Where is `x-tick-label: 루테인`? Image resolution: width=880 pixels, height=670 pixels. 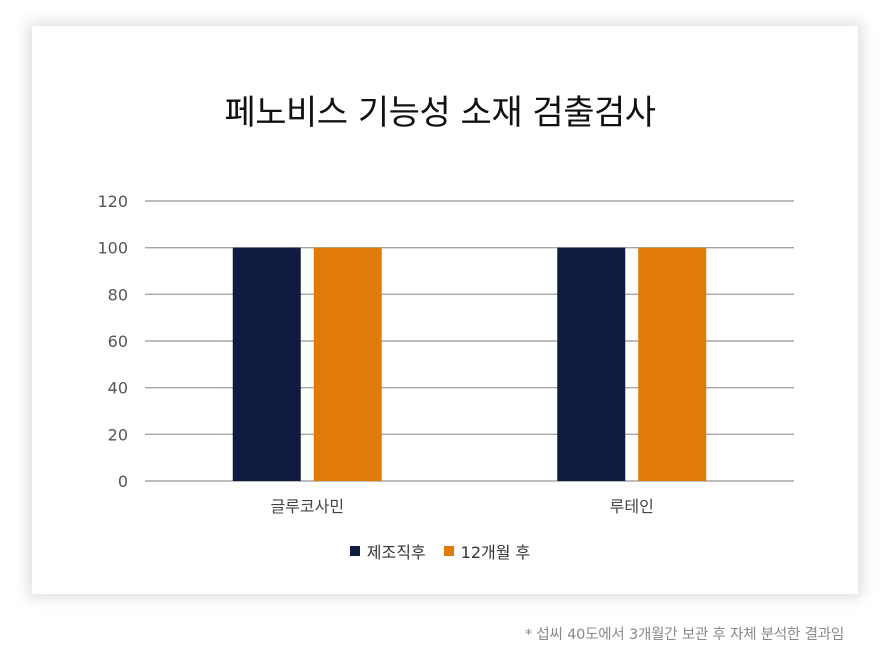
x-tick-label: 루테인 is located at coordinates (632, 506).